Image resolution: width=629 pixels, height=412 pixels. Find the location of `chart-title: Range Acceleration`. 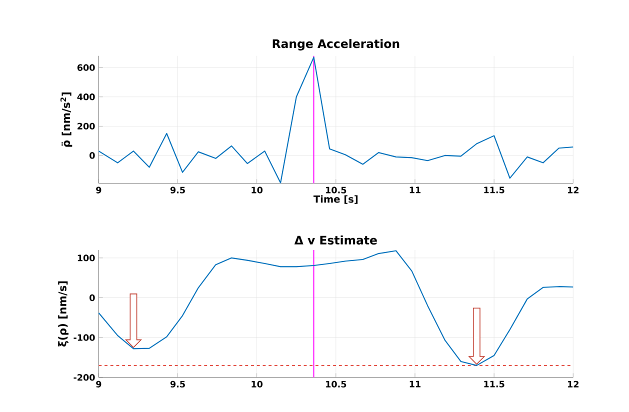

chart-title: Range Acceleration is located at coordinates (336, 45).